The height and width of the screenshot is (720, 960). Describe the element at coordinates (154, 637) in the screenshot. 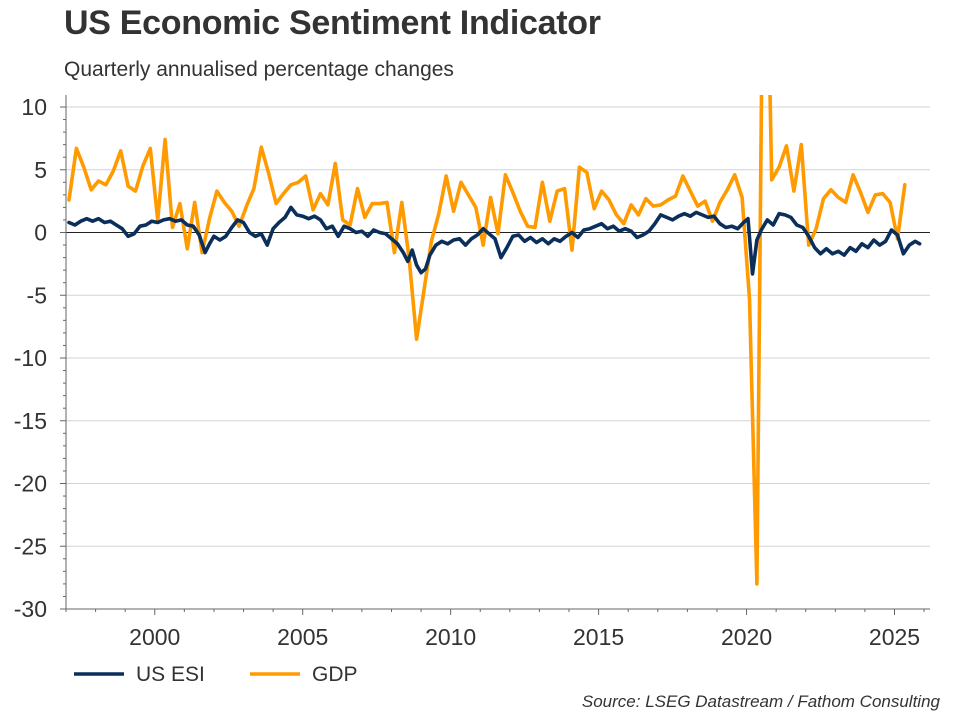

I see `x-tick-label: 2000` at that location.